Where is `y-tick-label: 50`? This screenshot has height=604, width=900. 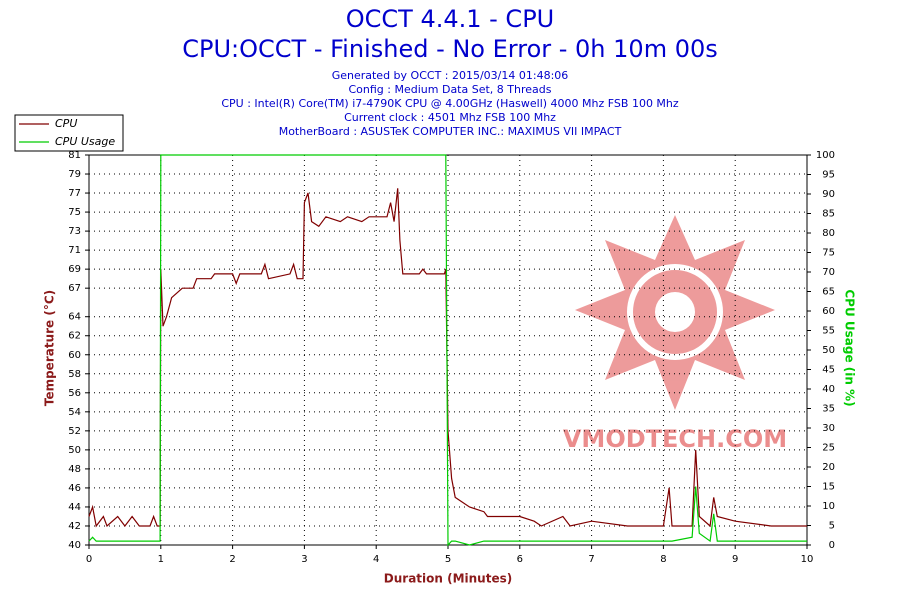
y-tick-label: 50 is located at coordinates (74, 450).